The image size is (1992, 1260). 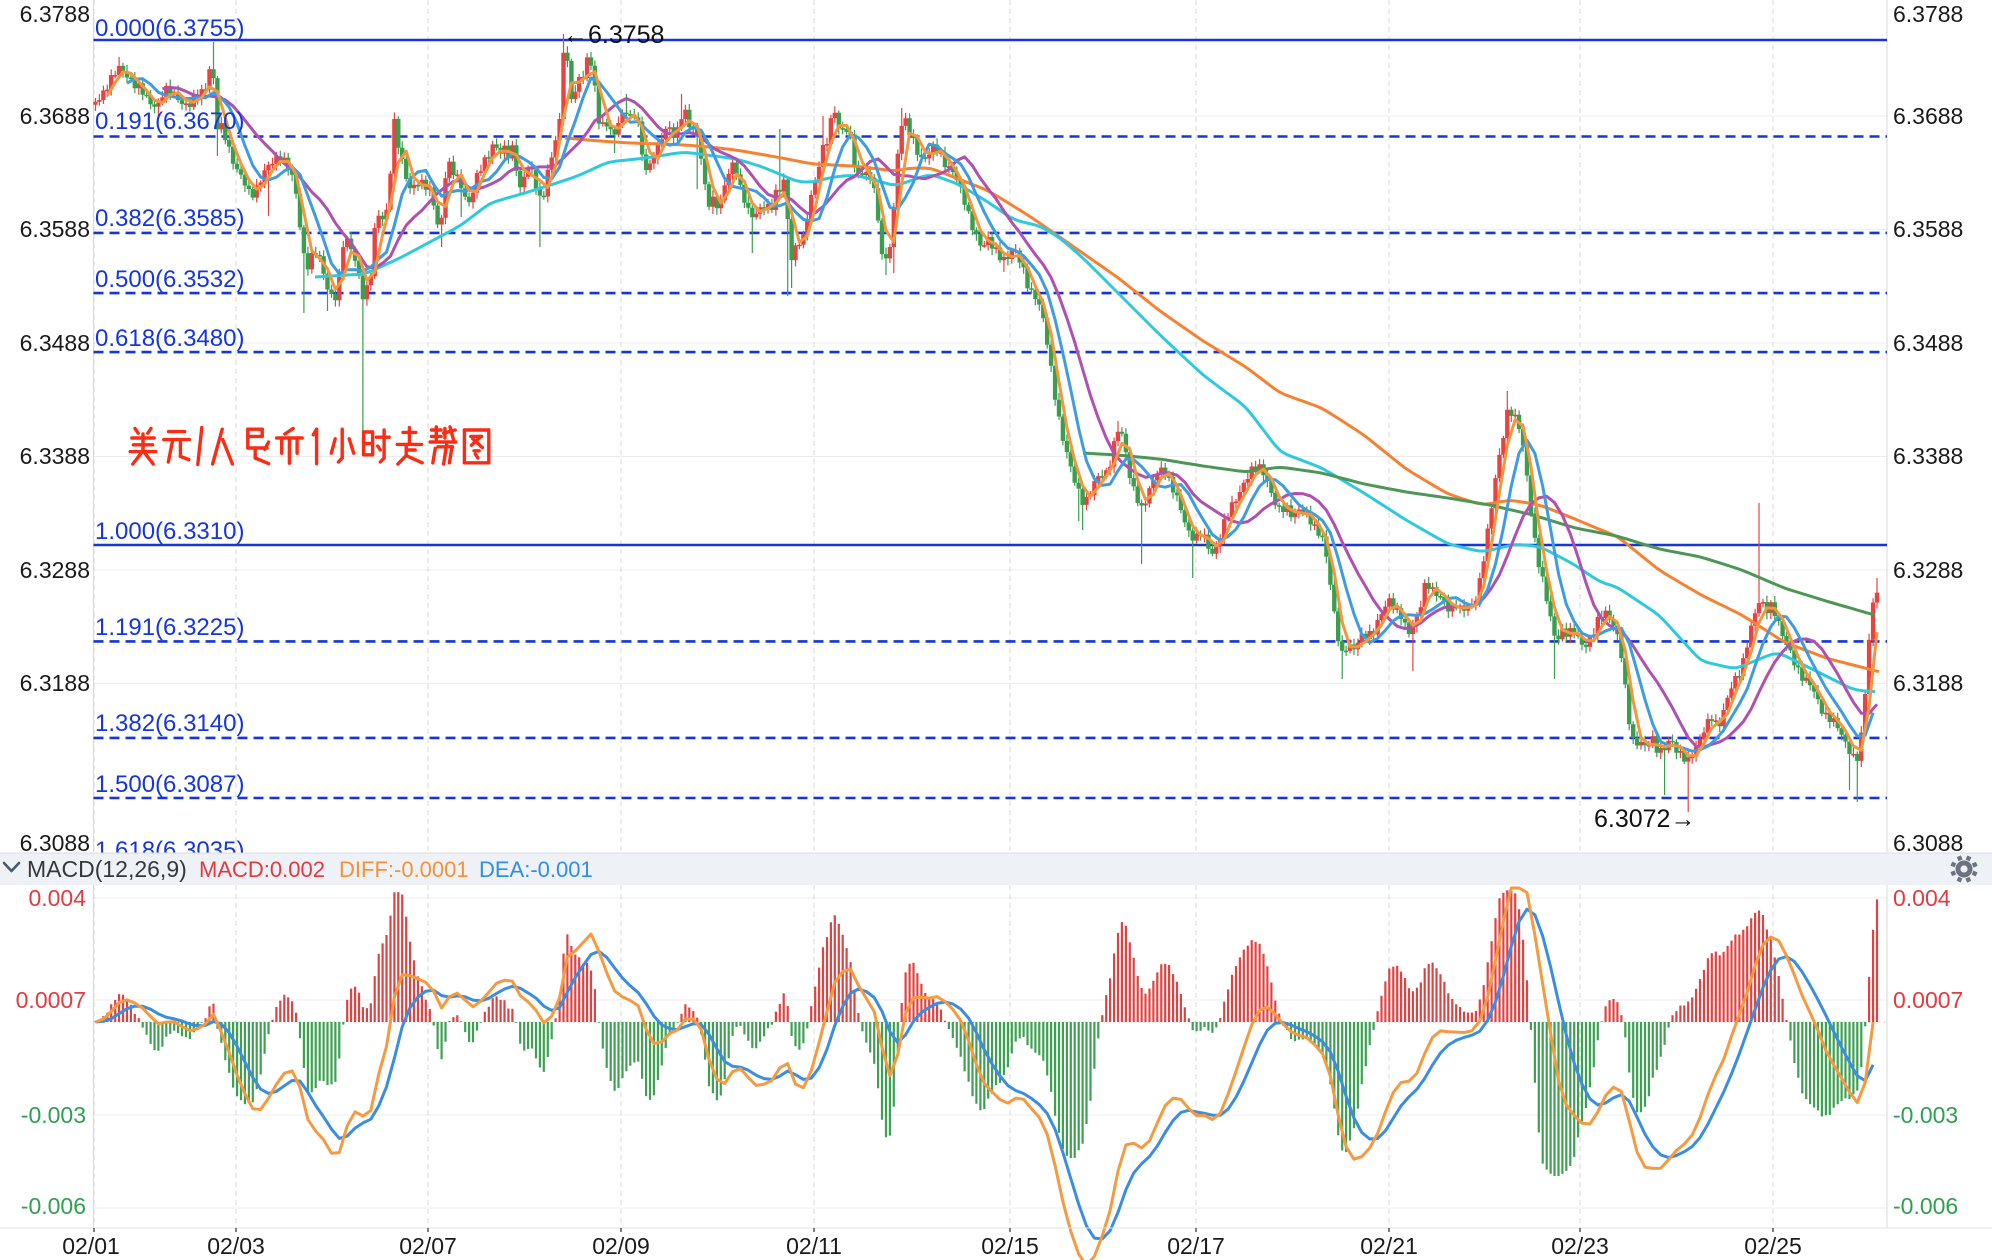 I want to click on svg-text: 0.191(6.3670), so click(x=169, y=121).